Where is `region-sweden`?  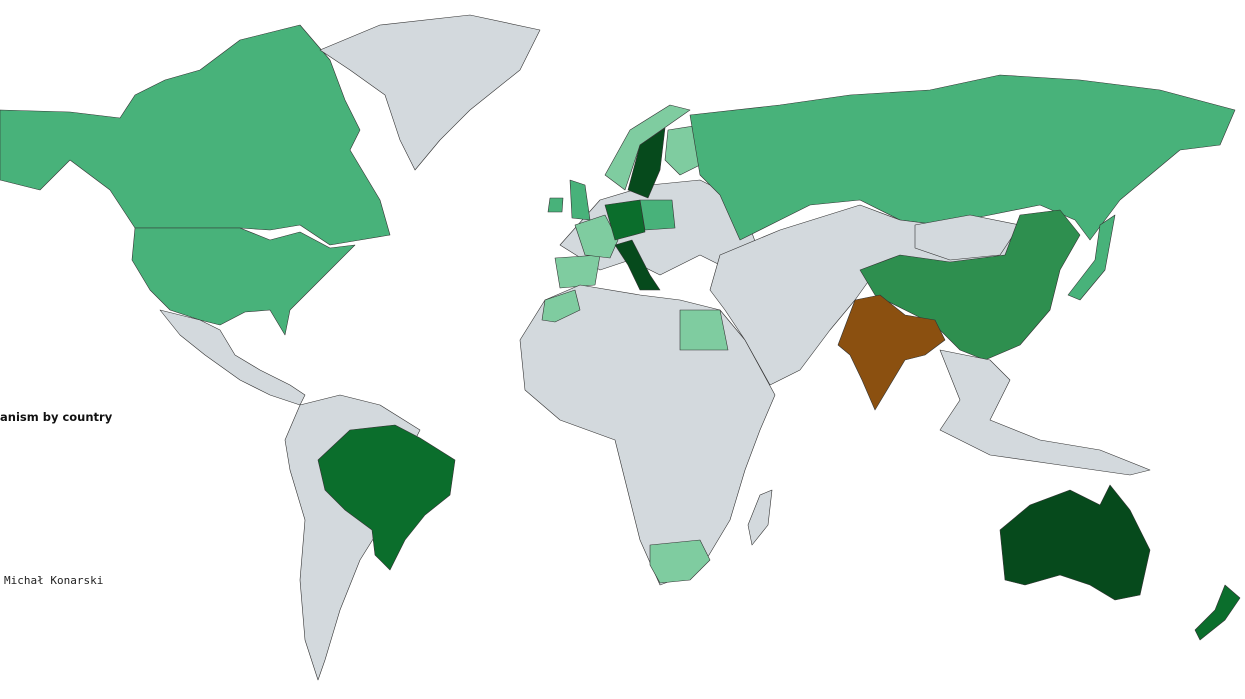
region-sweden is located at coordinates (646, 163).